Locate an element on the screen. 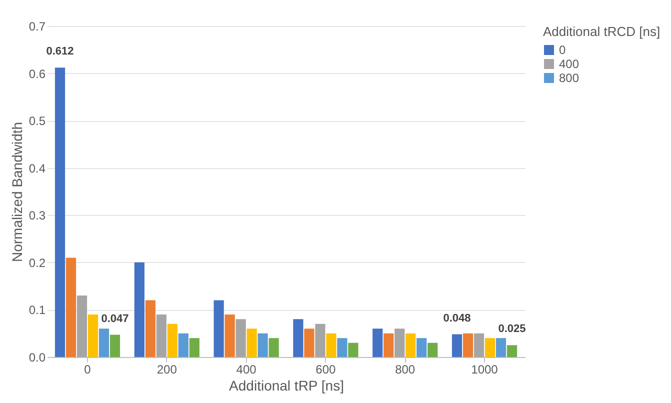  legend-label: 800 is located at coordinates (569, 78).